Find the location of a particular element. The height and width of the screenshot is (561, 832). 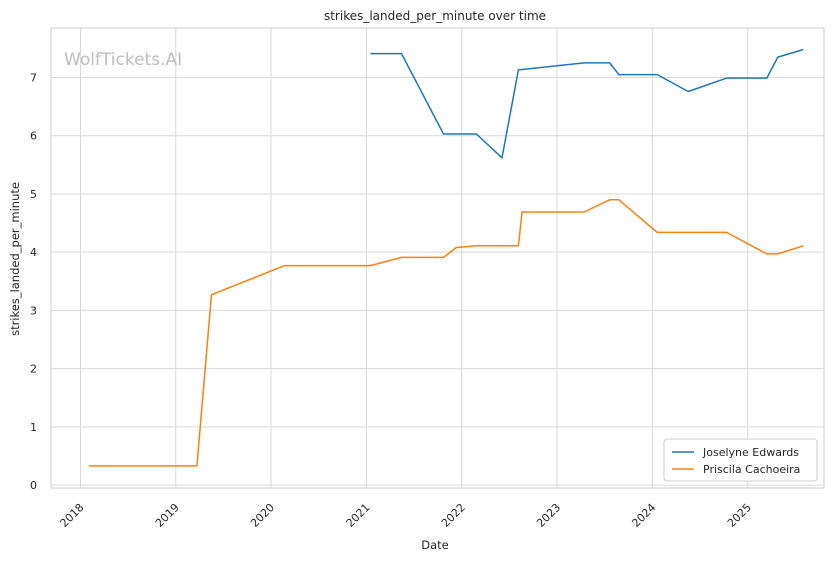

y-tick-label: 1 is located at coordinates (33, 427).